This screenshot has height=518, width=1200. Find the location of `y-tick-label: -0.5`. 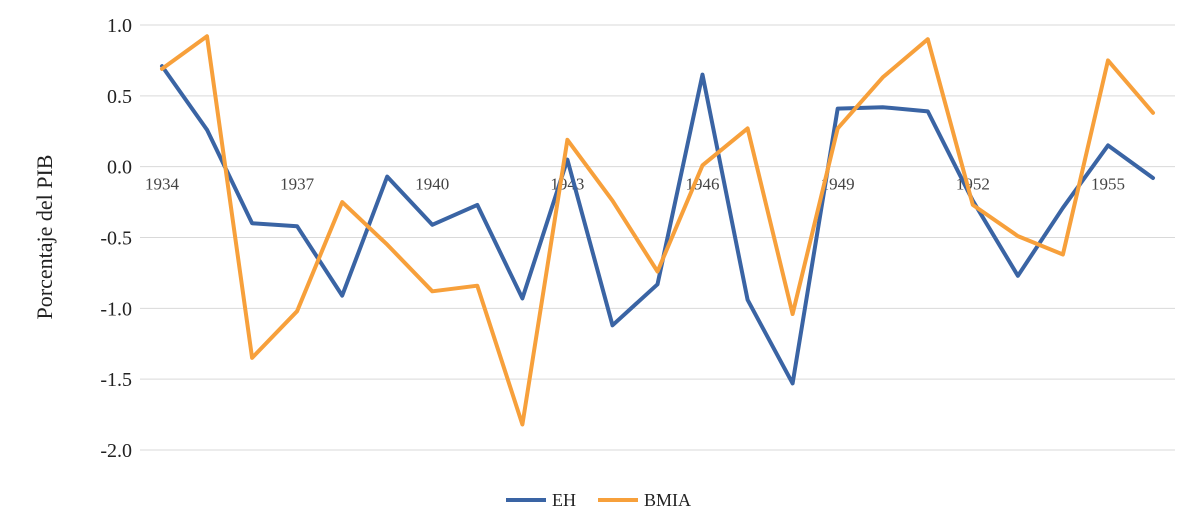

y-tick-label: -0.5 is located at coordinates (116, 239).